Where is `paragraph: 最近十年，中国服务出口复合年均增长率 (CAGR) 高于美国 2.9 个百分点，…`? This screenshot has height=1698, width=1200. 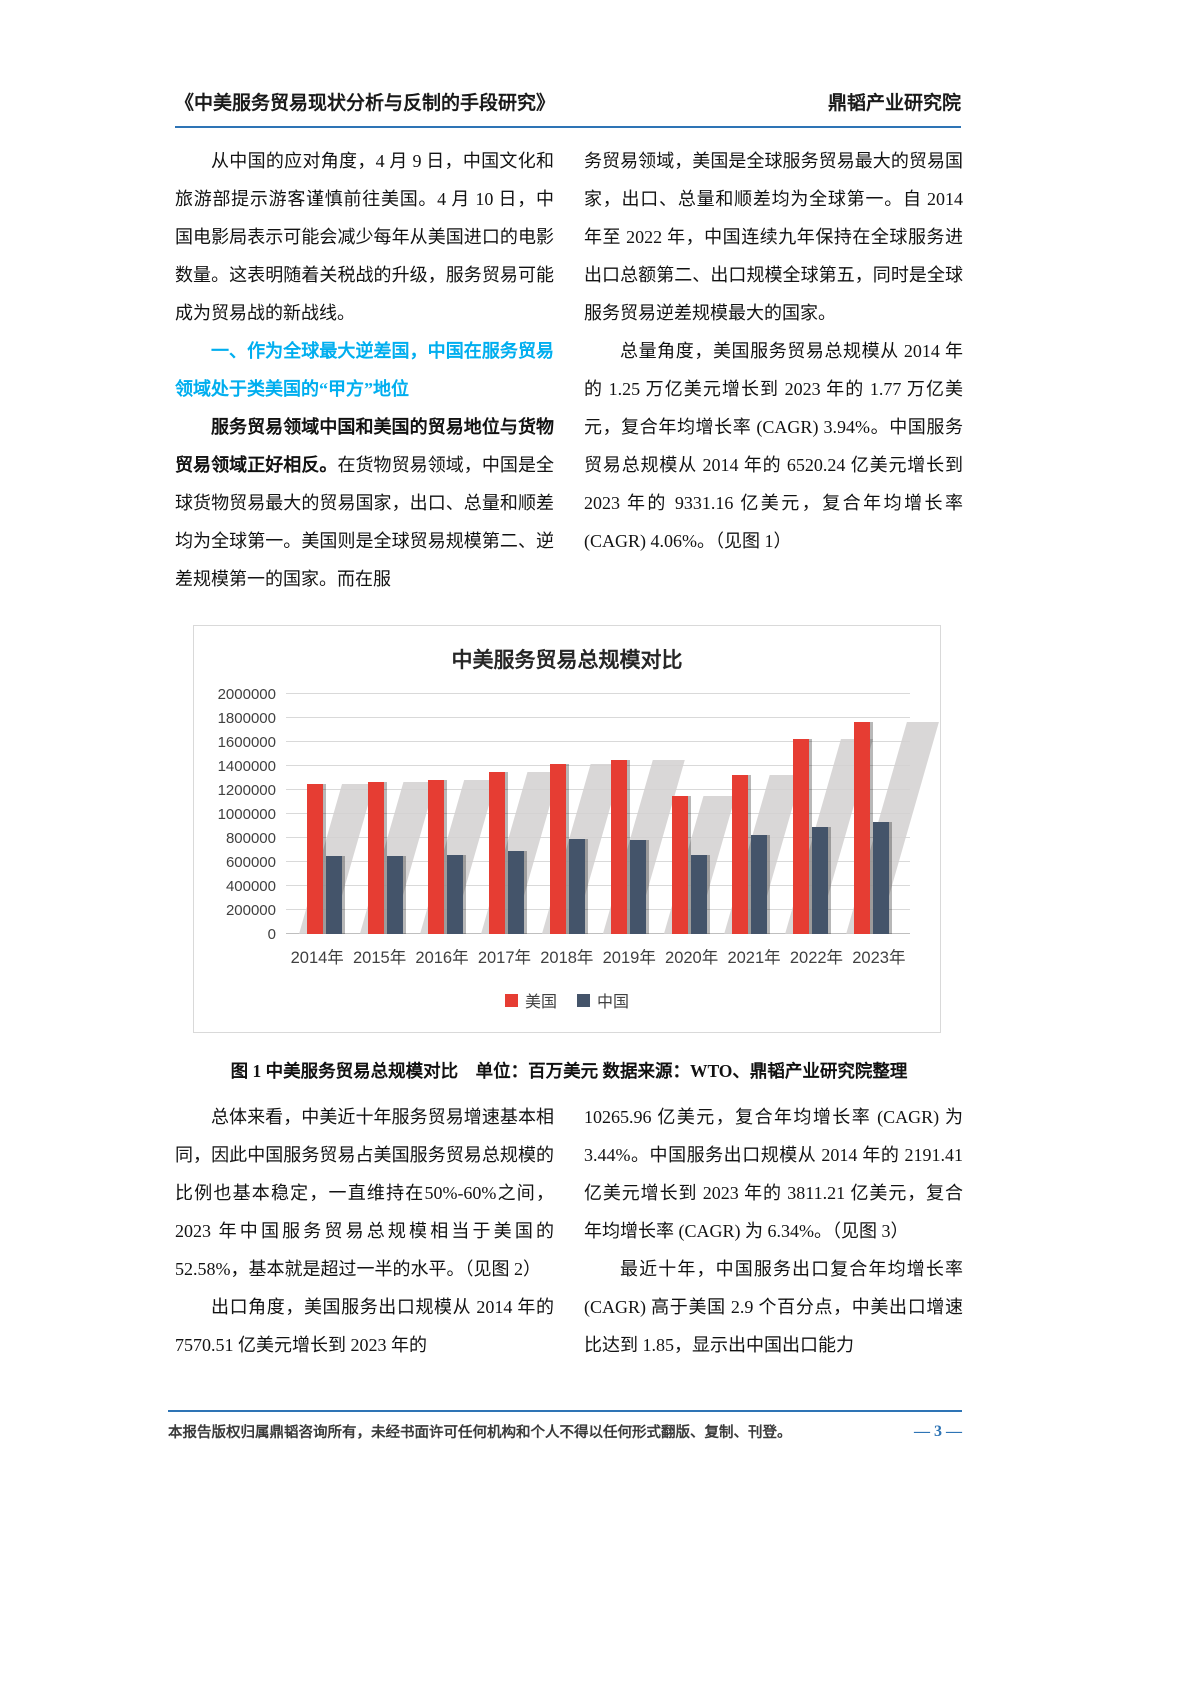 paragraph: 最近十年，中国服务出口复合年均增长率 (CAGR) 高于美国 2.9 个百分点，… is located at coordinates (773, 1307).